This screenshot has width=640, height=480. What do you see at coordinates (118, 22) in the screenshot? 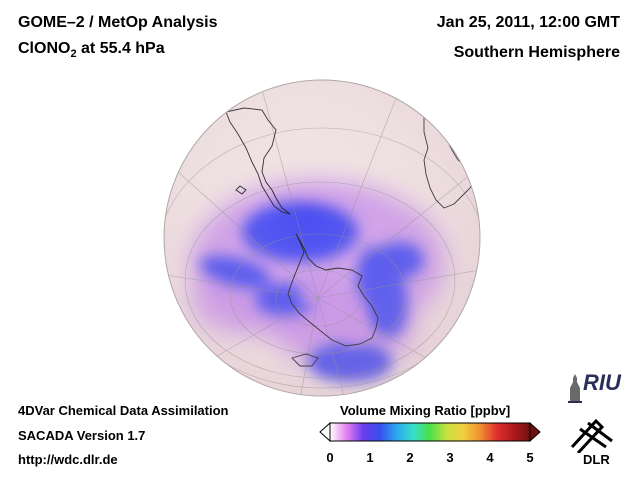
I see `map-title: GOME–2 / MetOp Analysis` at bounding box center [118, 22].